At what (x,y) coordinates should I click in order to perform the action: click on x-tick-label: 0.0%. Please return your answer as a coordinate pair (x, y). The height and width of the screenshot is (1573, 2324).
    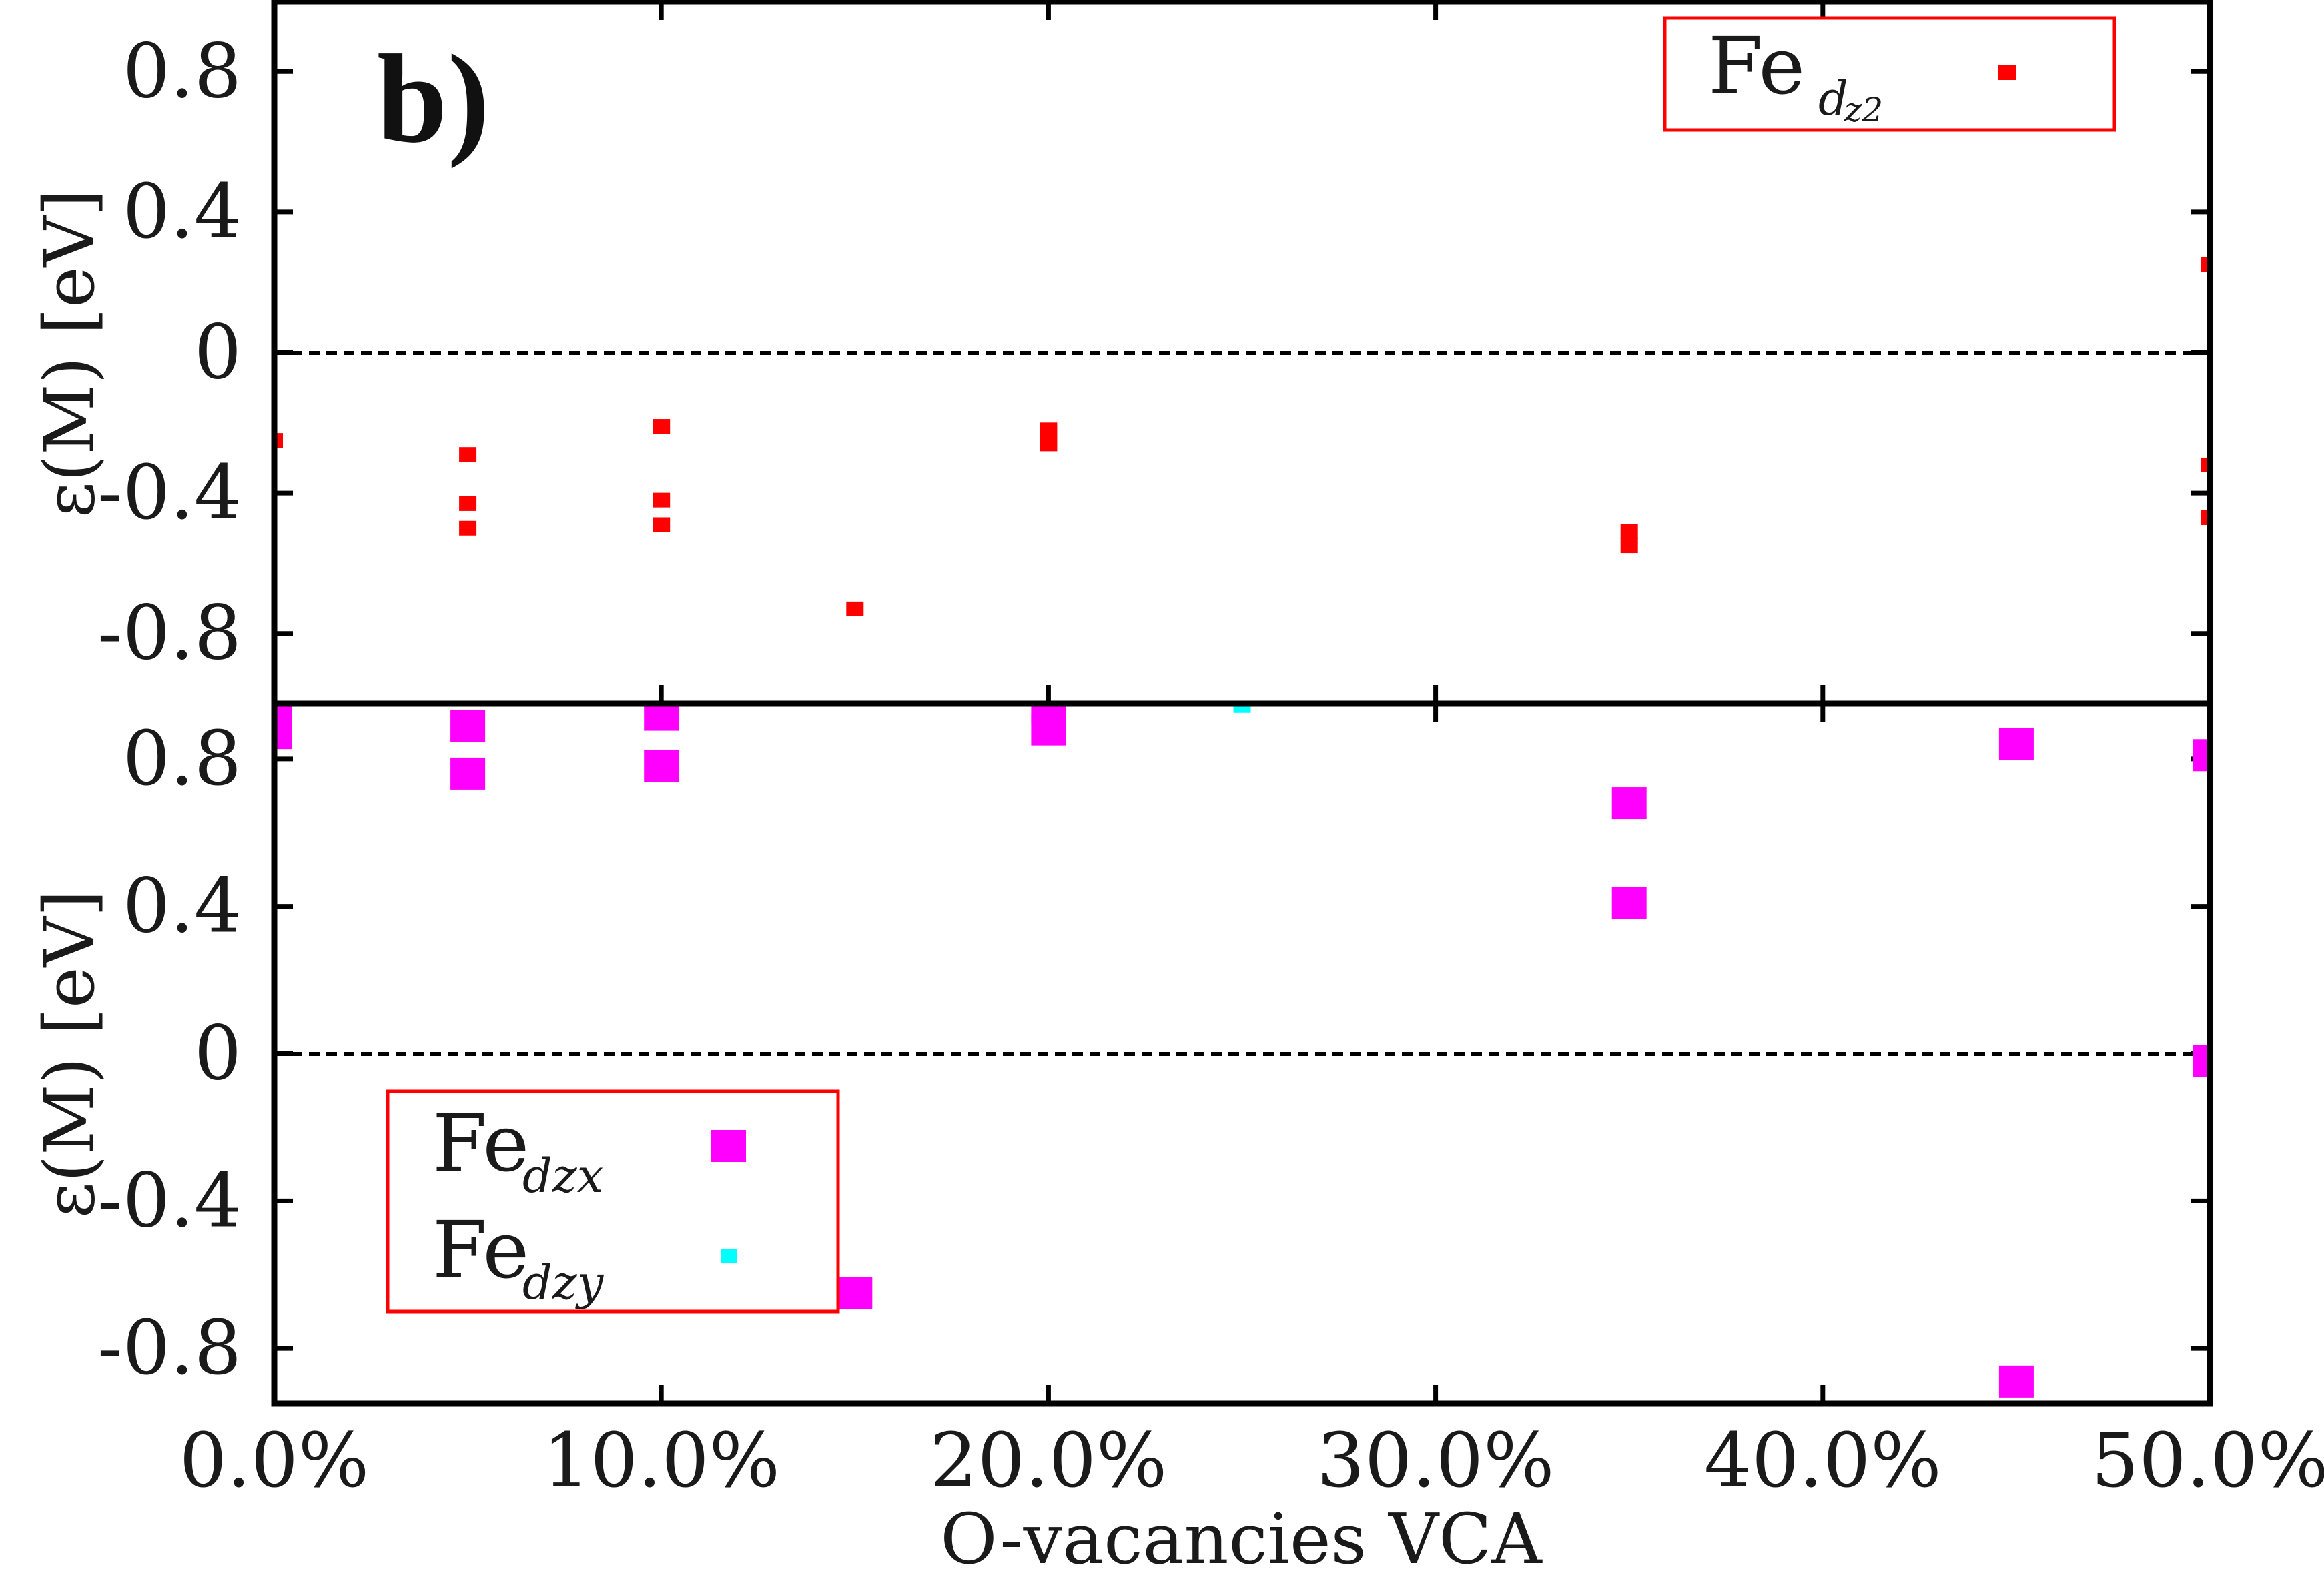
    Looking at the image, I should click on (274, 1461).